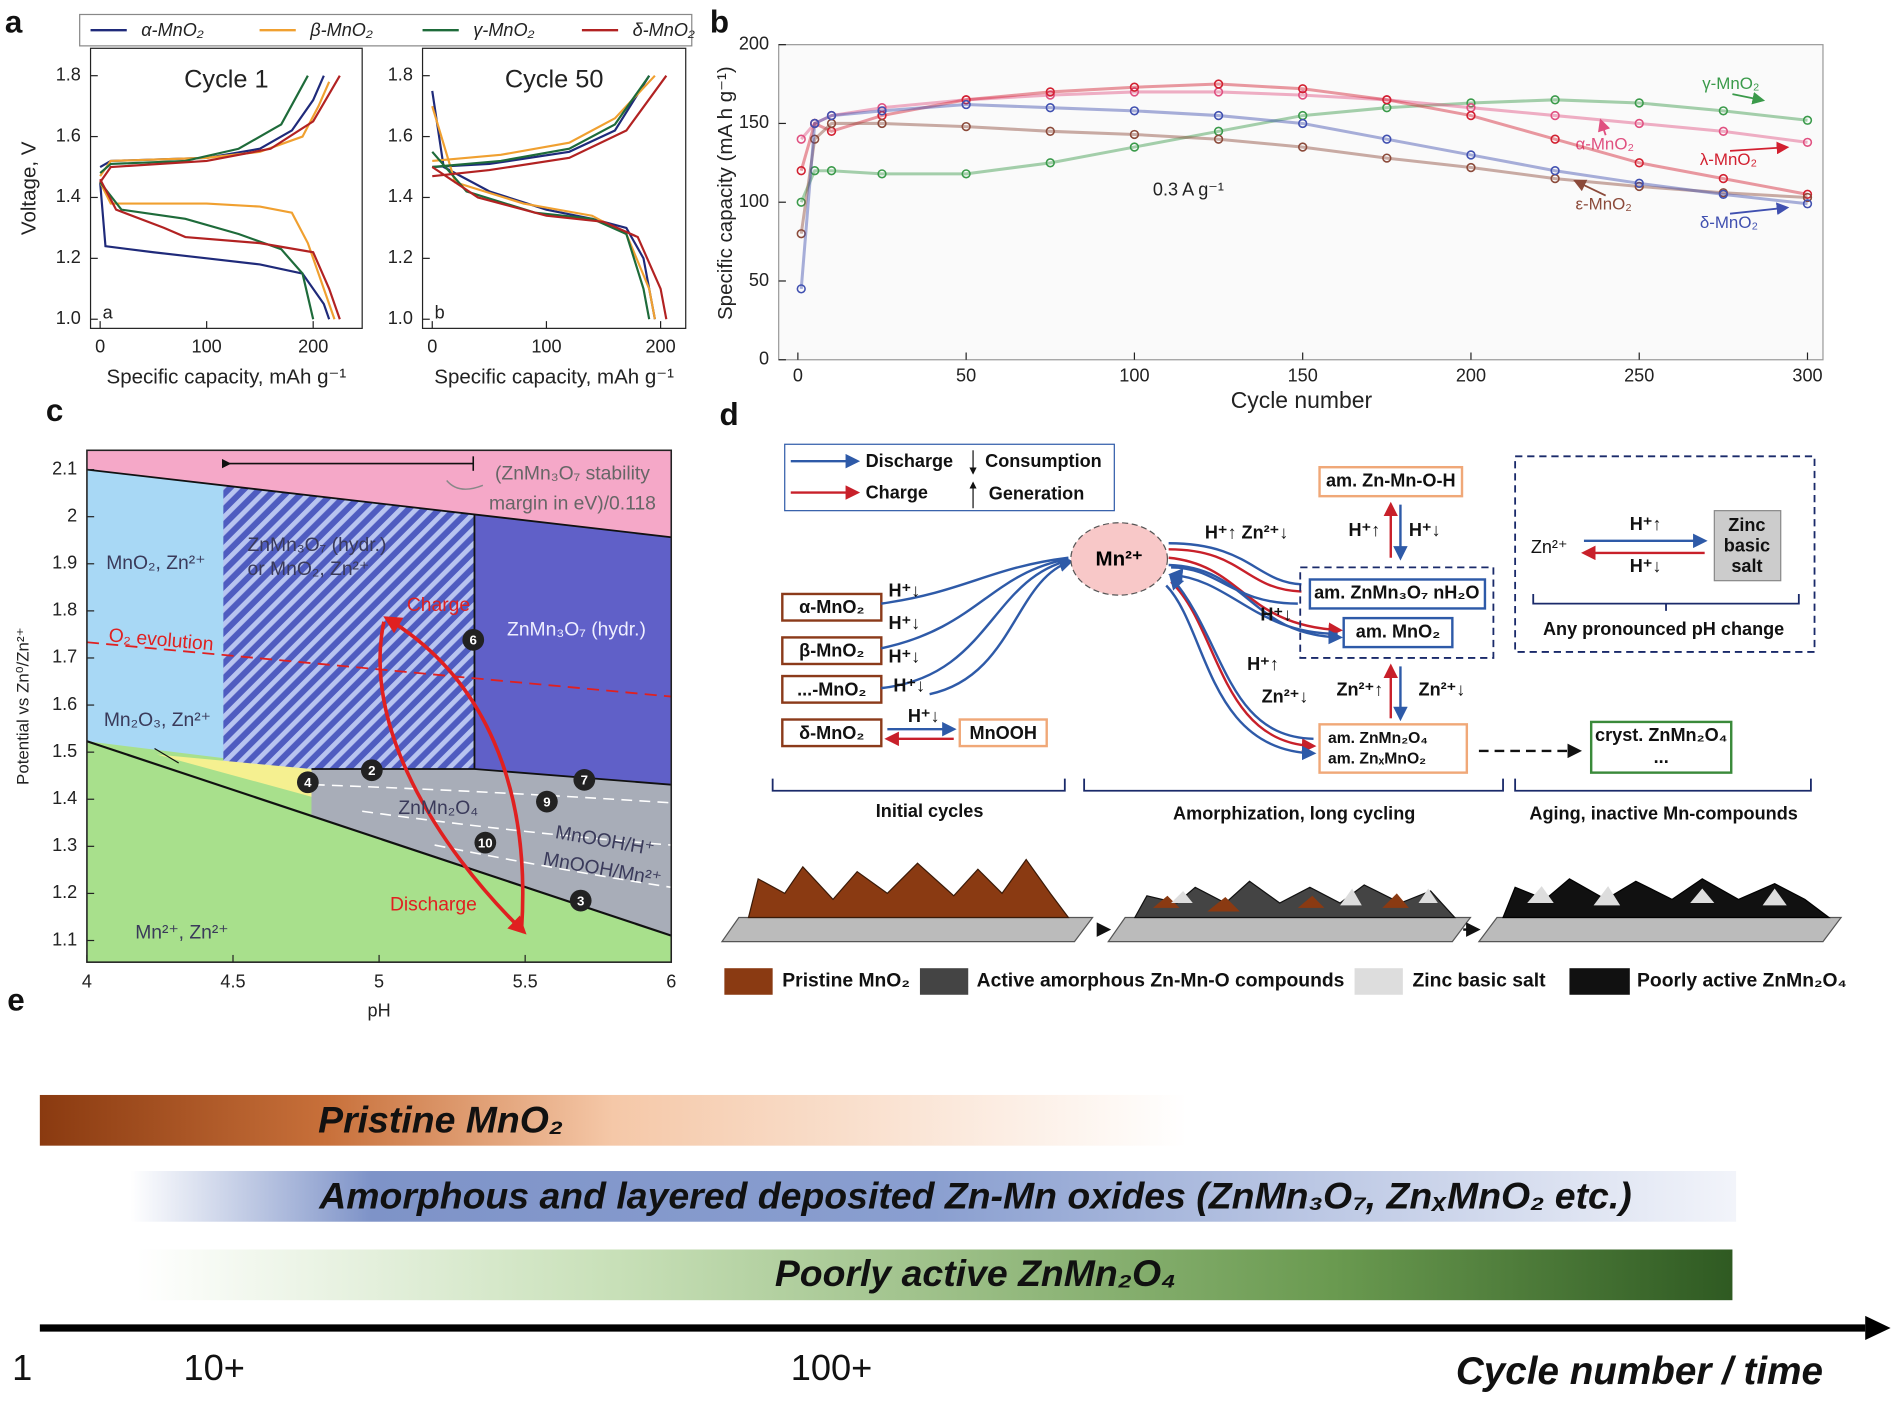 Image resolution: width=1893 pixels, height=1401 pixels. I want to click on x-axis-label: Cycle number, so click(1302, 400).